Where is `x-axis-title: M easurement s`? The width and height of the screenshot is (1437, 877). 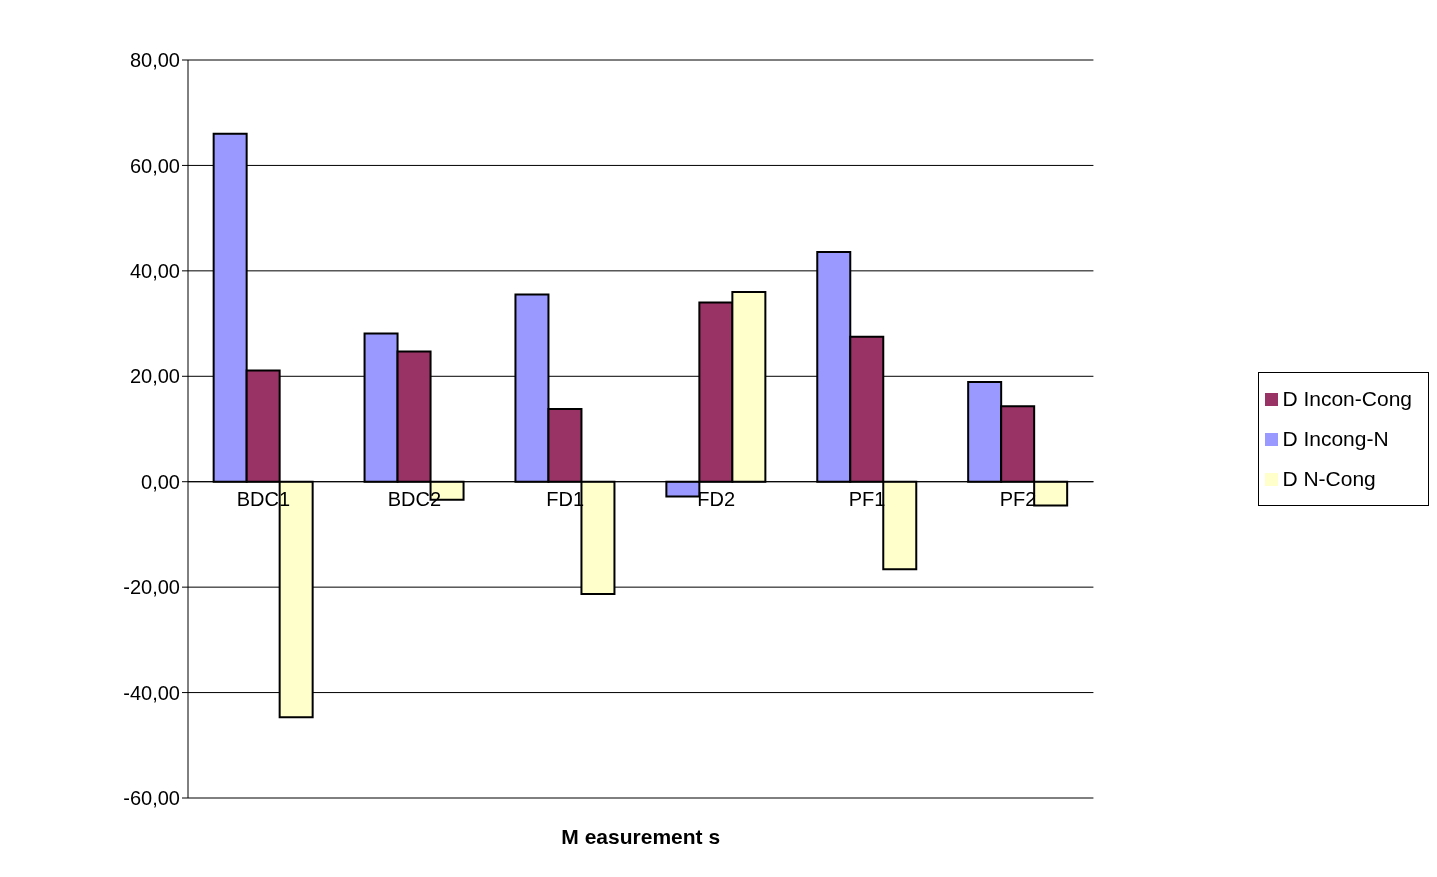 x-axis-title: M easurement s is located at coordinates (641, 836).